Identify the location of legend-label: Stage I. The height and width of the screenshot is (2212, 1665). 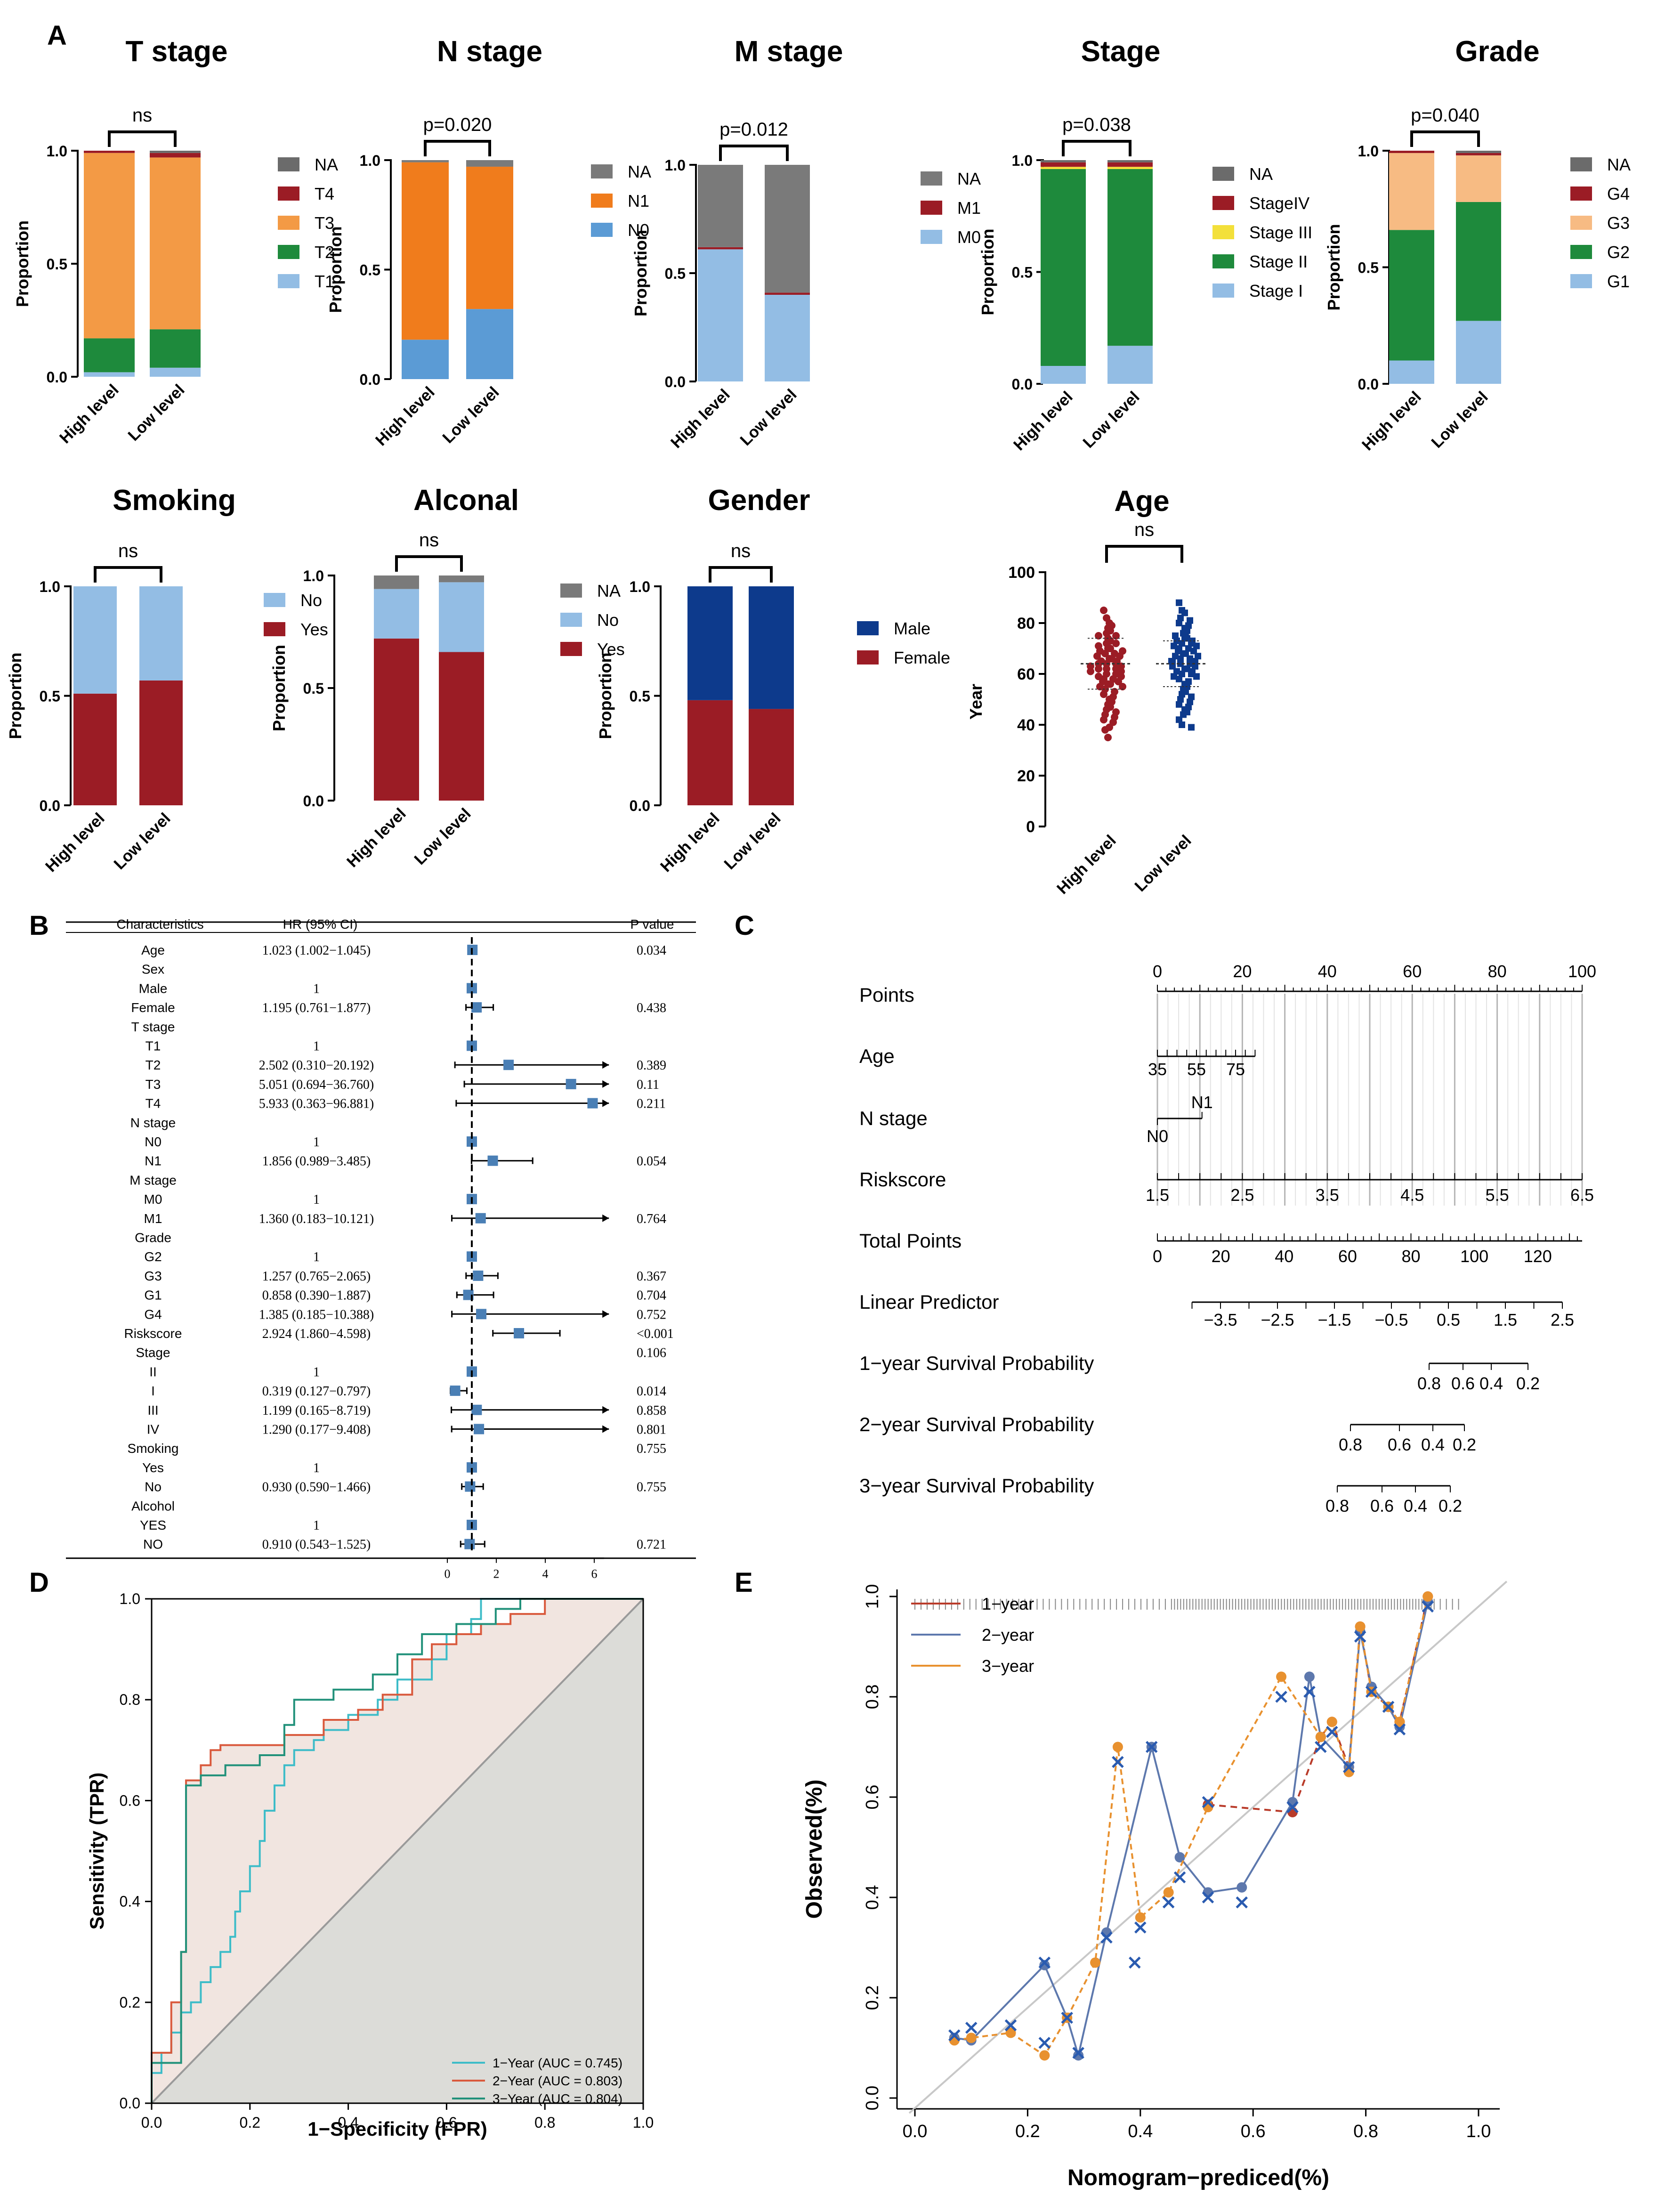
(1276, 290).